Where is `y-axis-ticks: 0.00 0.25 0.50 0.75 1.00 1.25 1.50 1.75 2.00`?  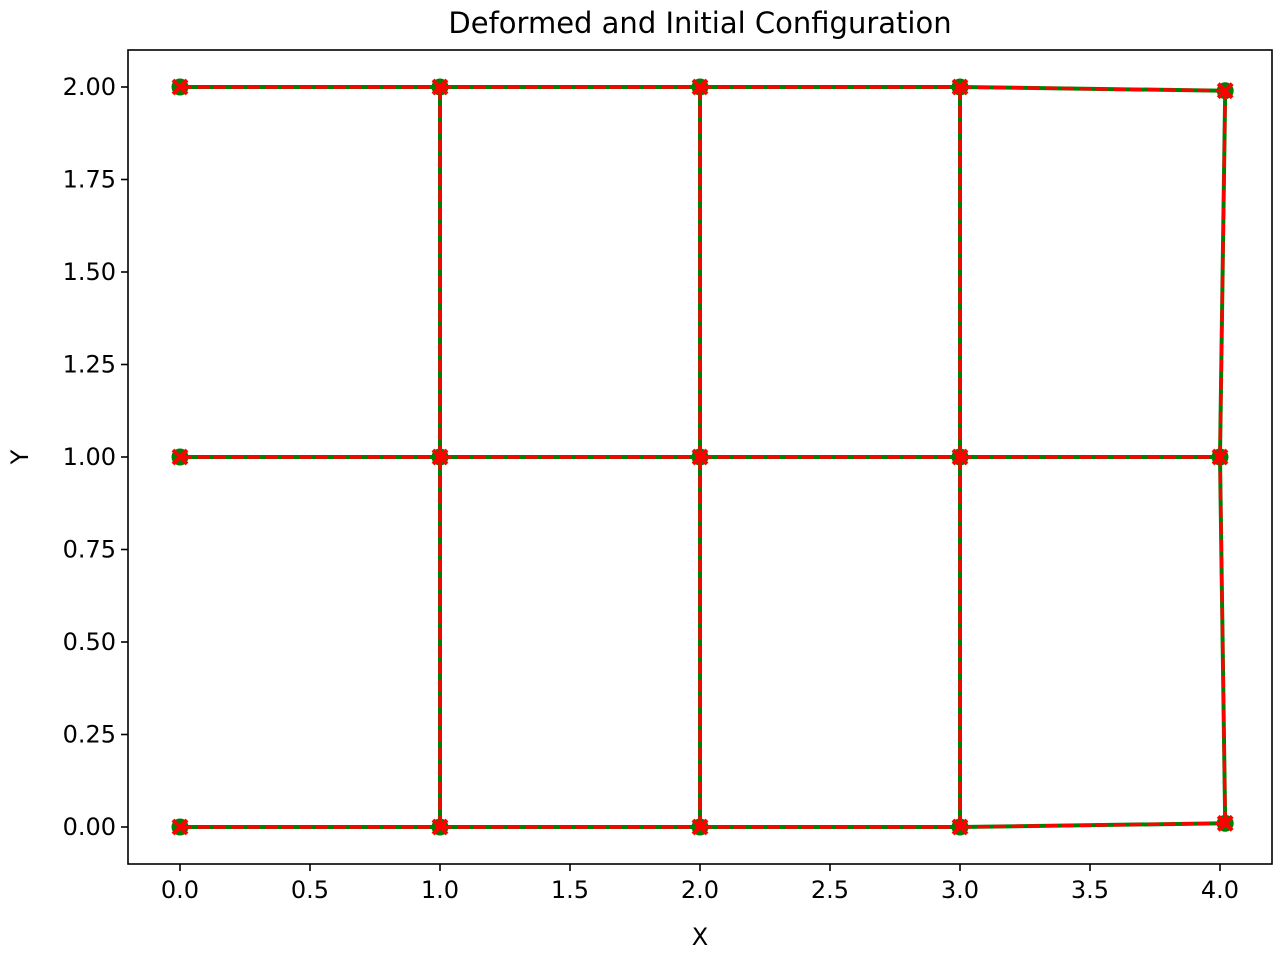
y-axis-ticks: 0.00 0.25 0.50 0.75 1.00 1.25 1.50 1.75 2.00 is located at coordinates (95, 457).